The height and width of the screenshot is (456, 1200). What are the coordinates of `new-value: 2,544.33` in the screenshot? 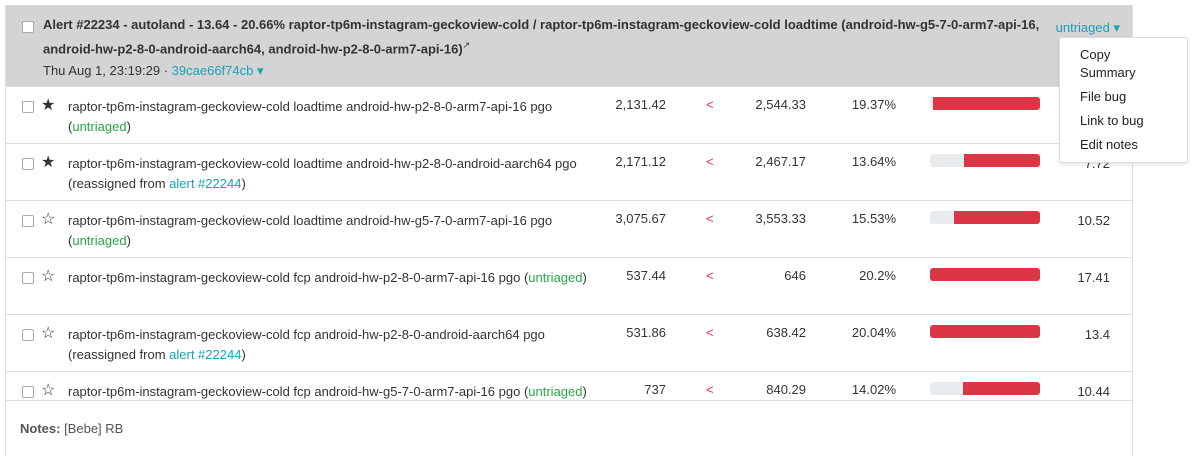 It's located at (780, 104).